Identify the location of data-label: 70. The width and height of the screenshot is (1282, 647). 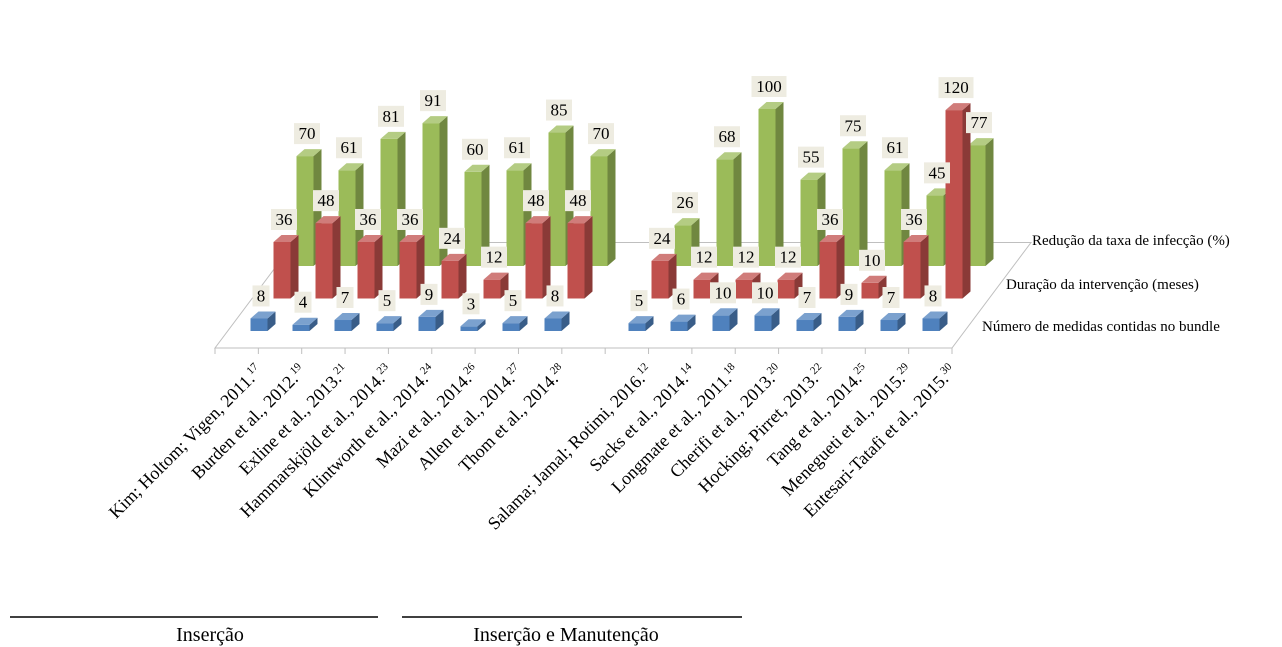
(307, 134).